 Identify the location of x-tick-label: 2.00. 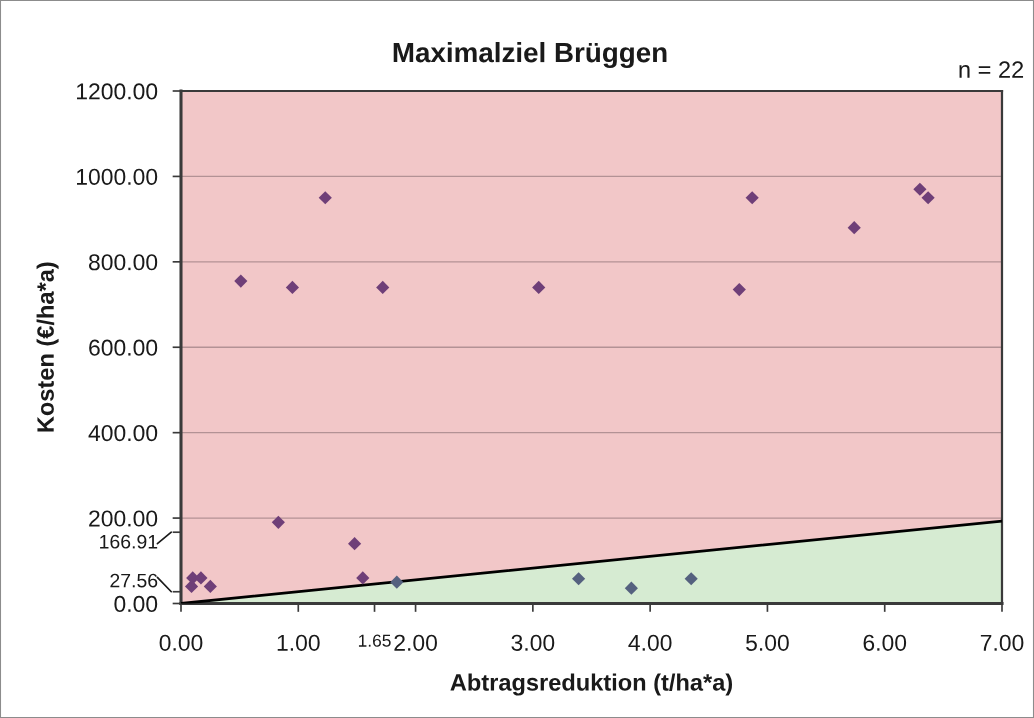
(415, 642).